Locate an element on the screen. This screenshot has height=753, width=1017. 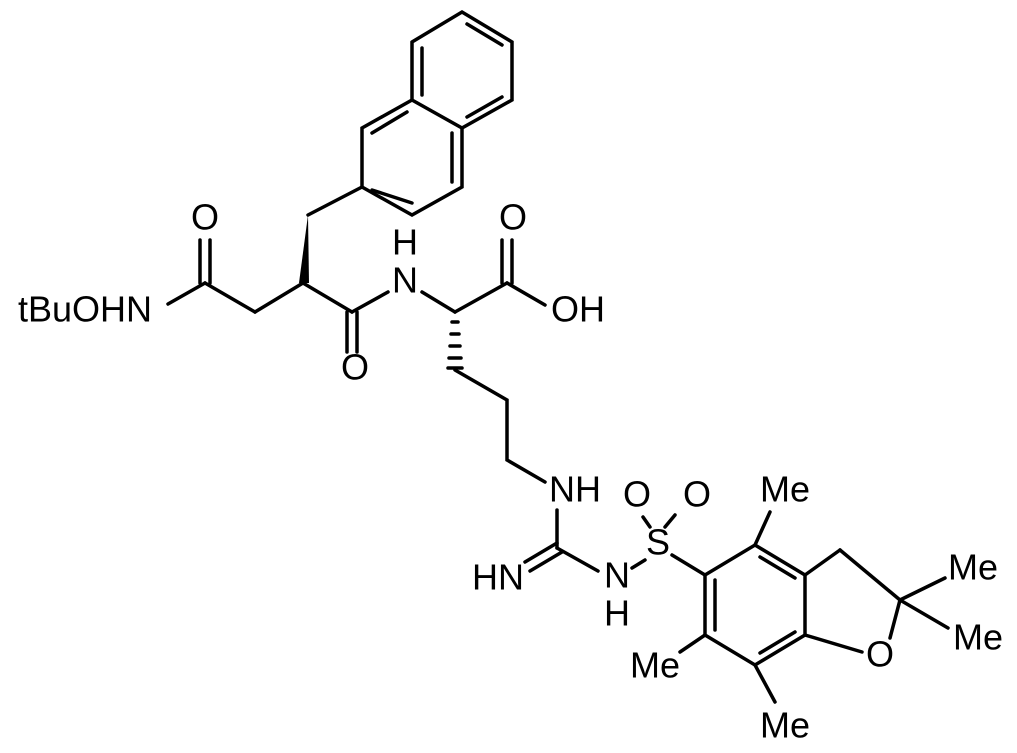
atom-label: HN is located at coordinates (498, 577).